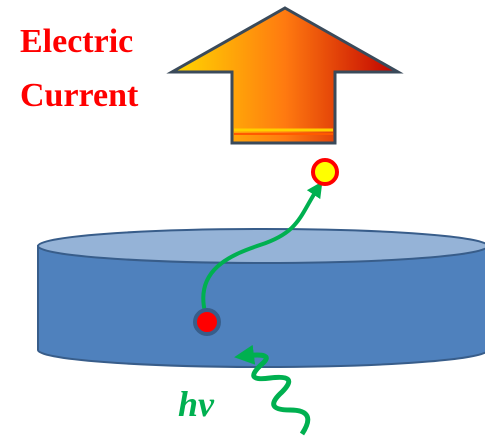 This screenshot has width=485, height=441. What do you see at coordinates (76, 41) in the screenshot?
I see `current-label: Electric` at bounding box center [76, 41].